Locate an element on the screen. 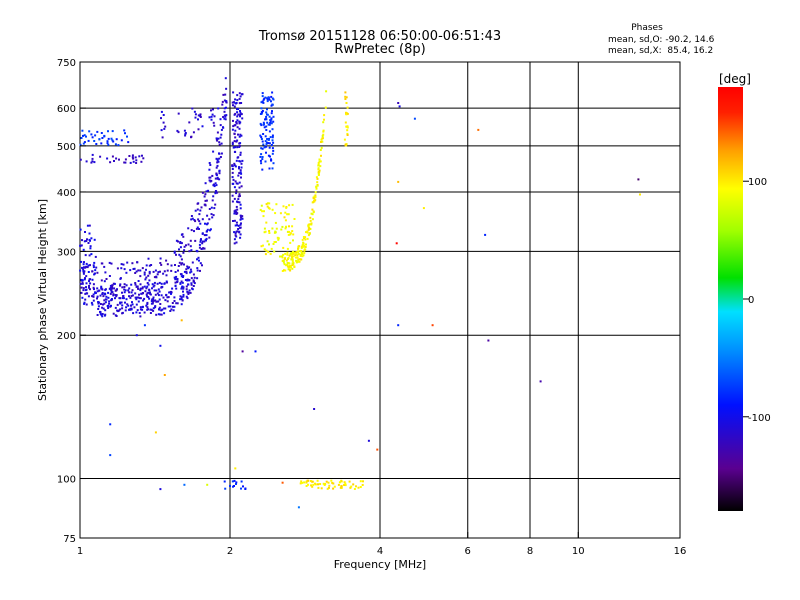 This screenshot has height=600, width=800. x-axis-label: Frequency [MHz] is located at coordinates (380, 564).